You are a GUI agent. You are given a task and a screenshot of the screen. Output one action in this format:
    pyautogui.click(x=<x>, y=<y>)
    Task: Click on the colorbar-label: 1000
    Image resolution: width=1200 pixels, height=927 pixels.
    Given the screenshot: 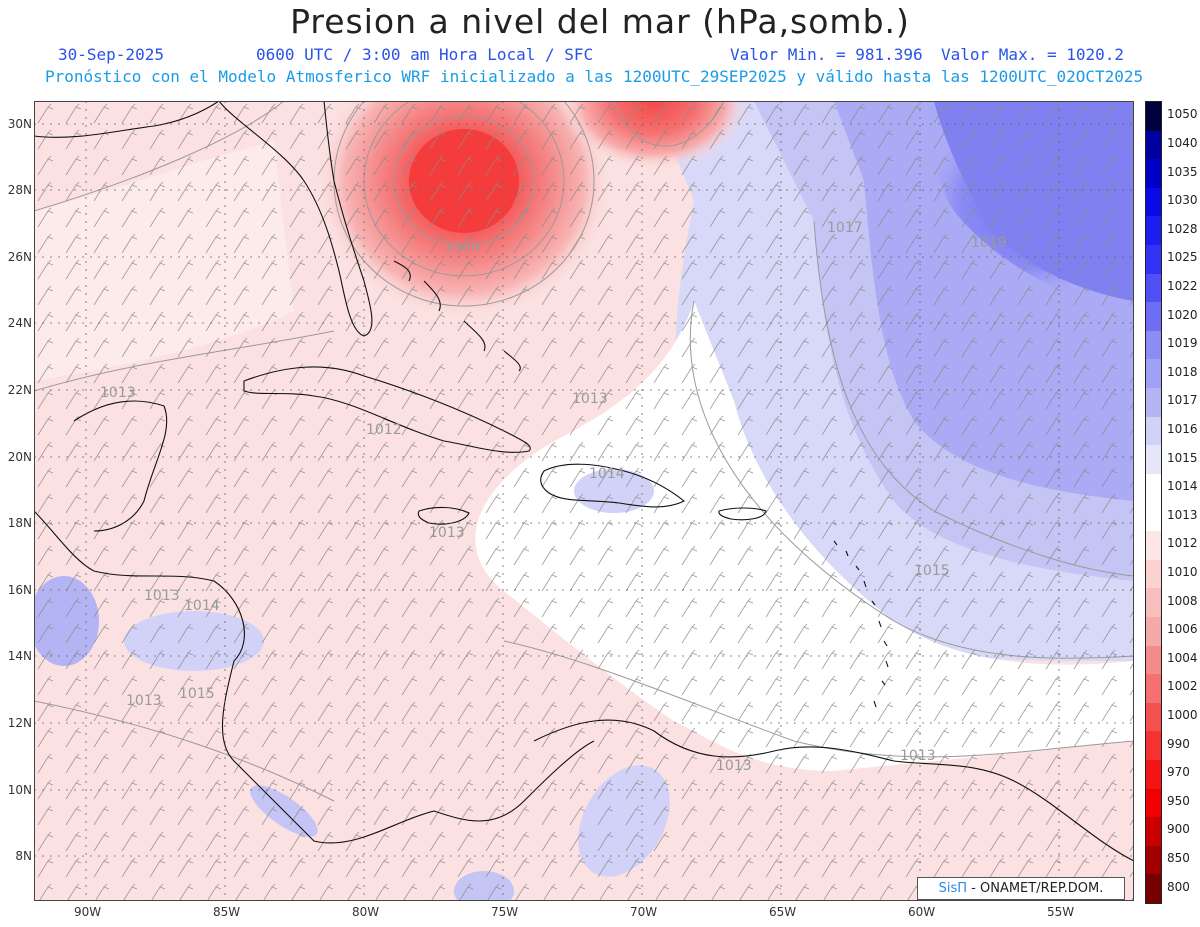 What is the action you would take?
    pyautogui.click(x=1182, y=715)
    